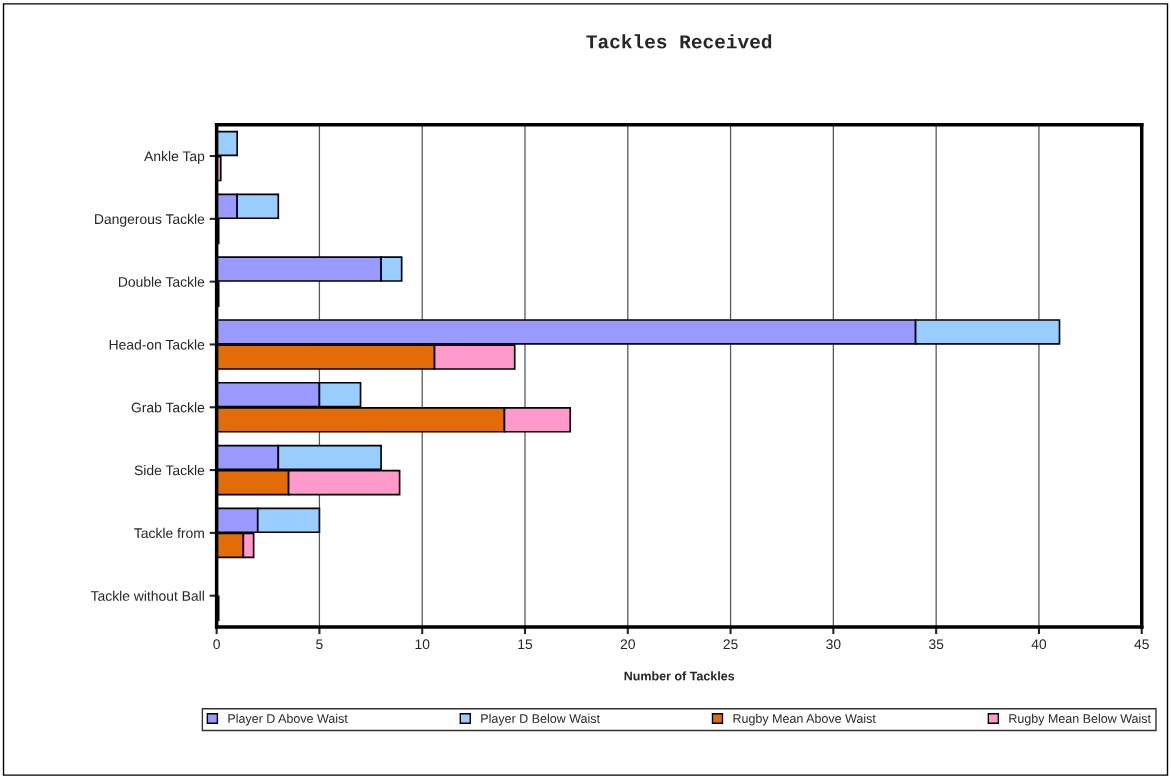  What do you see at coordinates (804, 719) in the screenshot?
I see `legend-label: Rugby Mean Above Waist` at bounding box center [804, 719].